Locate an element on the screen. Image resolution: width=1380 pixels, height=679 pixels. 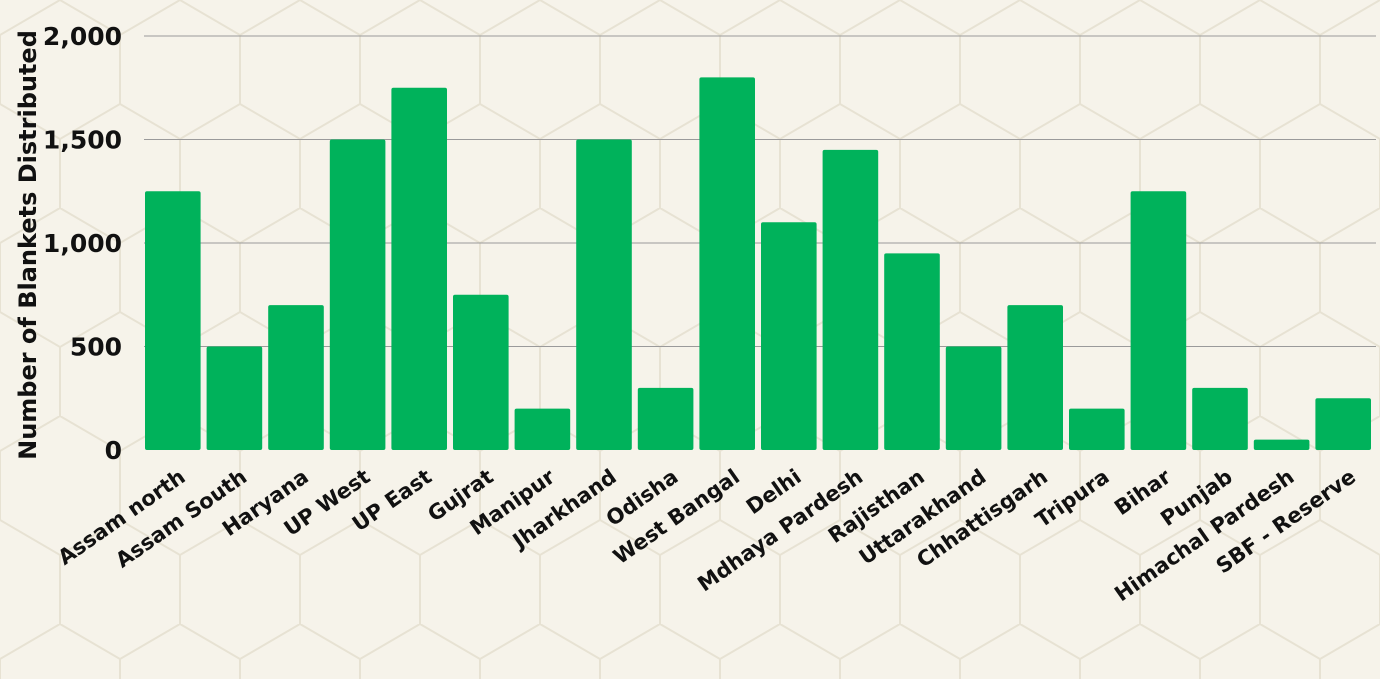
y-tick-label: 0 is located at coordinates (113, 450).